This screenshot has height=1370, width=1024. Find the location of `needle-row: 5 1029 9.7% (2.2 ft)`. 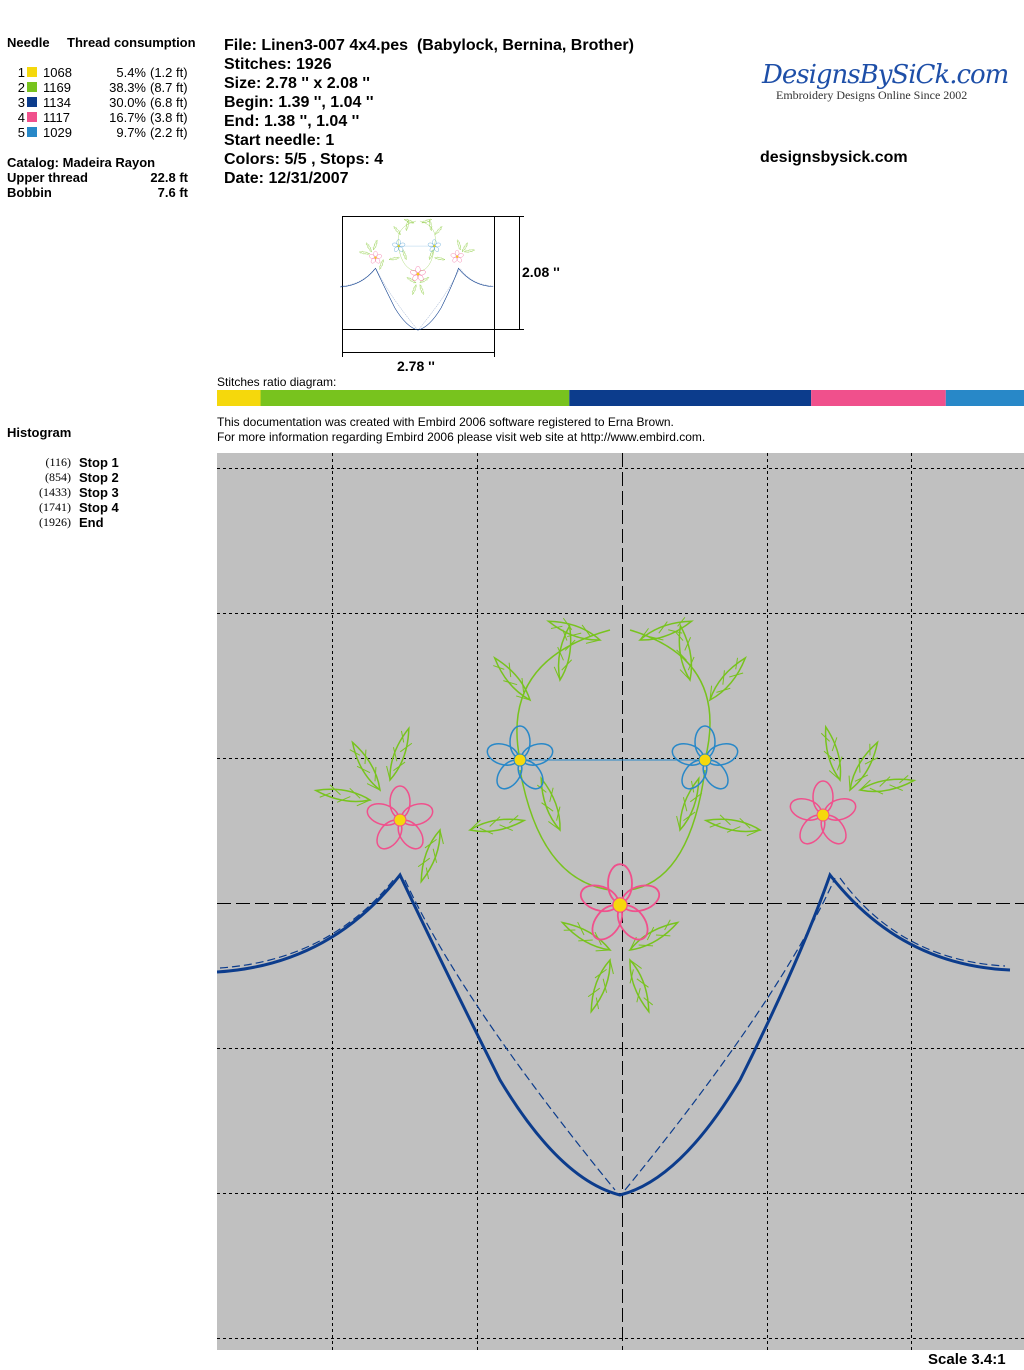

needle-row: 5 1029 9.7% (2.2 ft) is located at coordinates (105, 132).